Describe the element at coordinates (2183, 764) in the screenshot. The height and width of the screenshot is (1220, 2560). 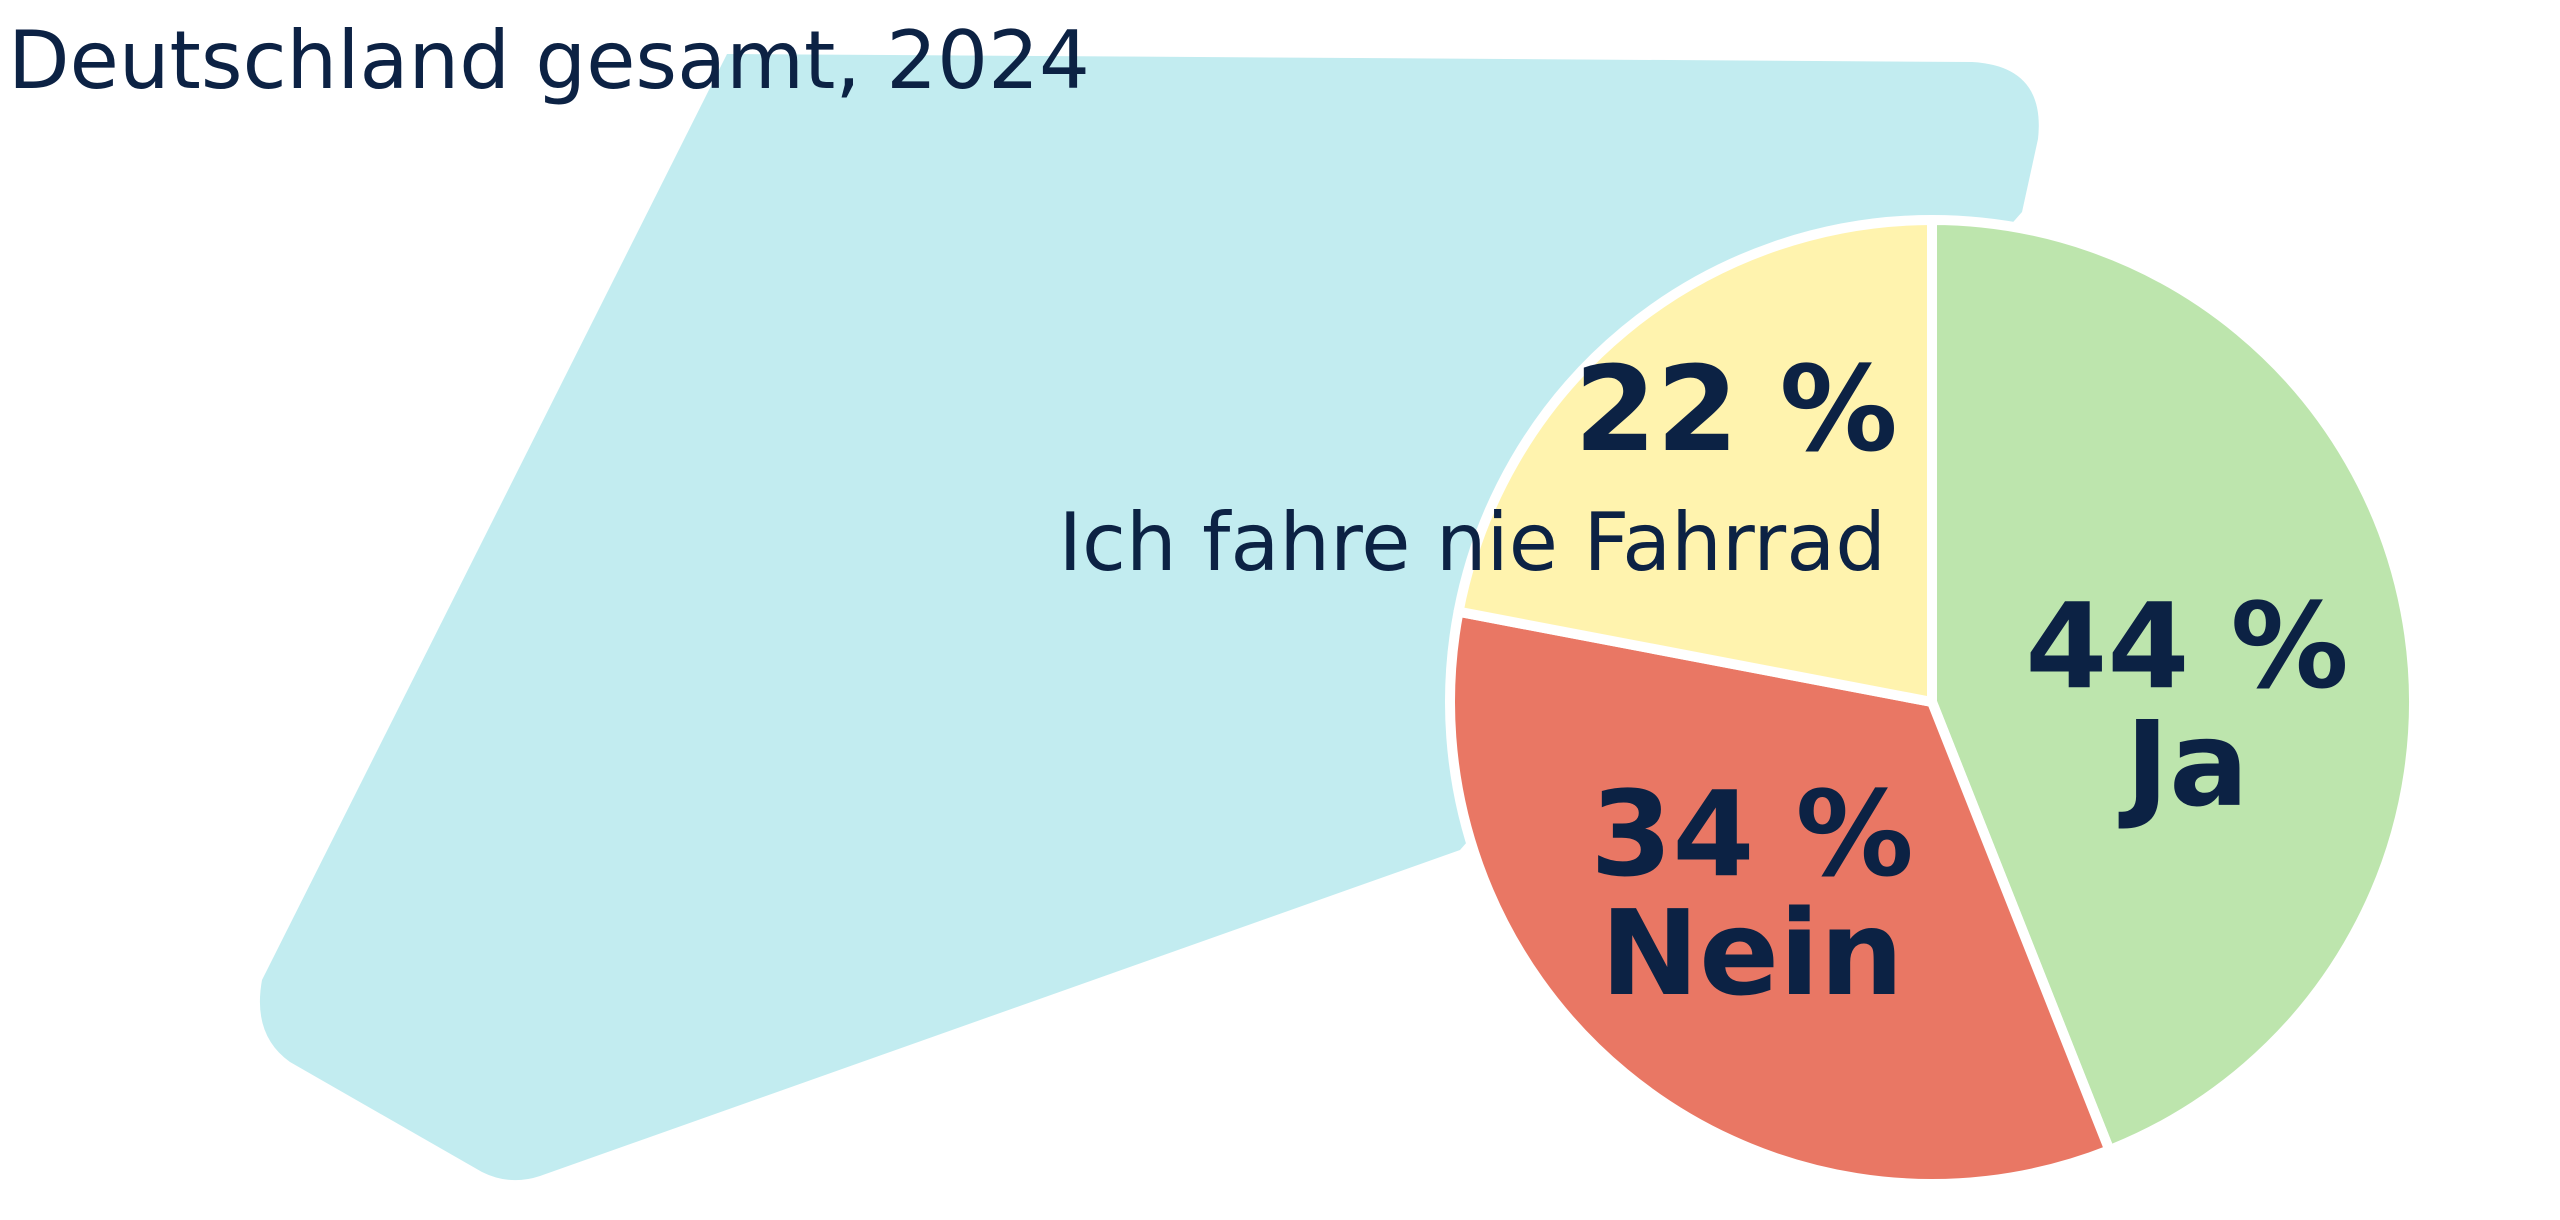
I see `category-label: Ja` at that location.